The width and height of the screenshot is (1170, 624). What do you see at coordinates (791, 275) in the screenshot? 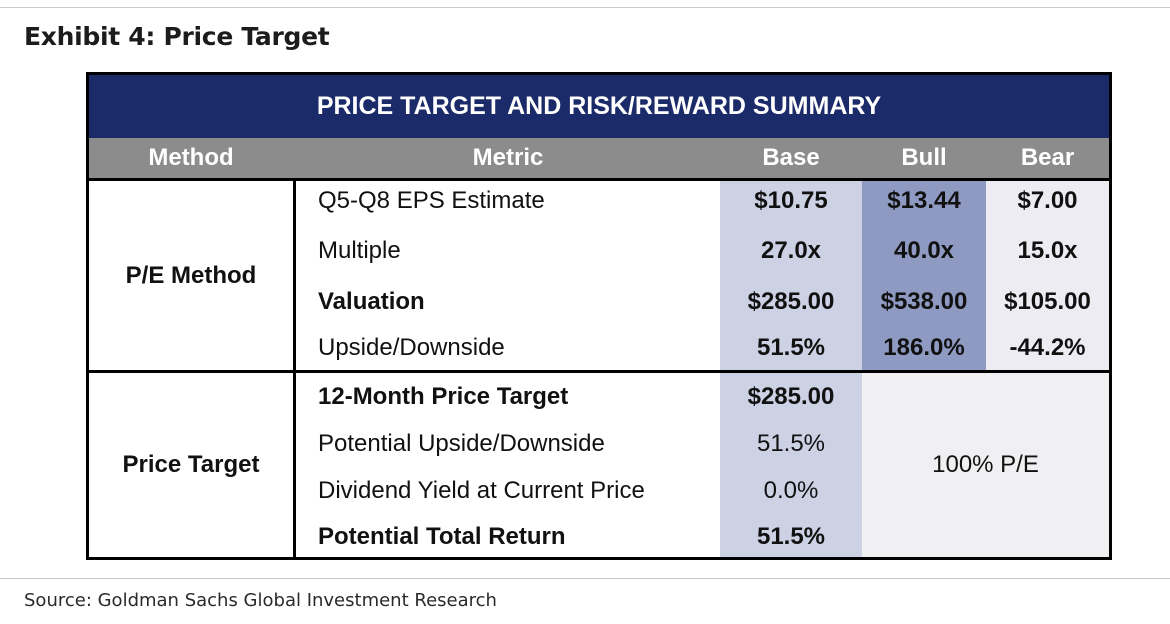
I see `base-column-fill` at bounding box center [791, 275].